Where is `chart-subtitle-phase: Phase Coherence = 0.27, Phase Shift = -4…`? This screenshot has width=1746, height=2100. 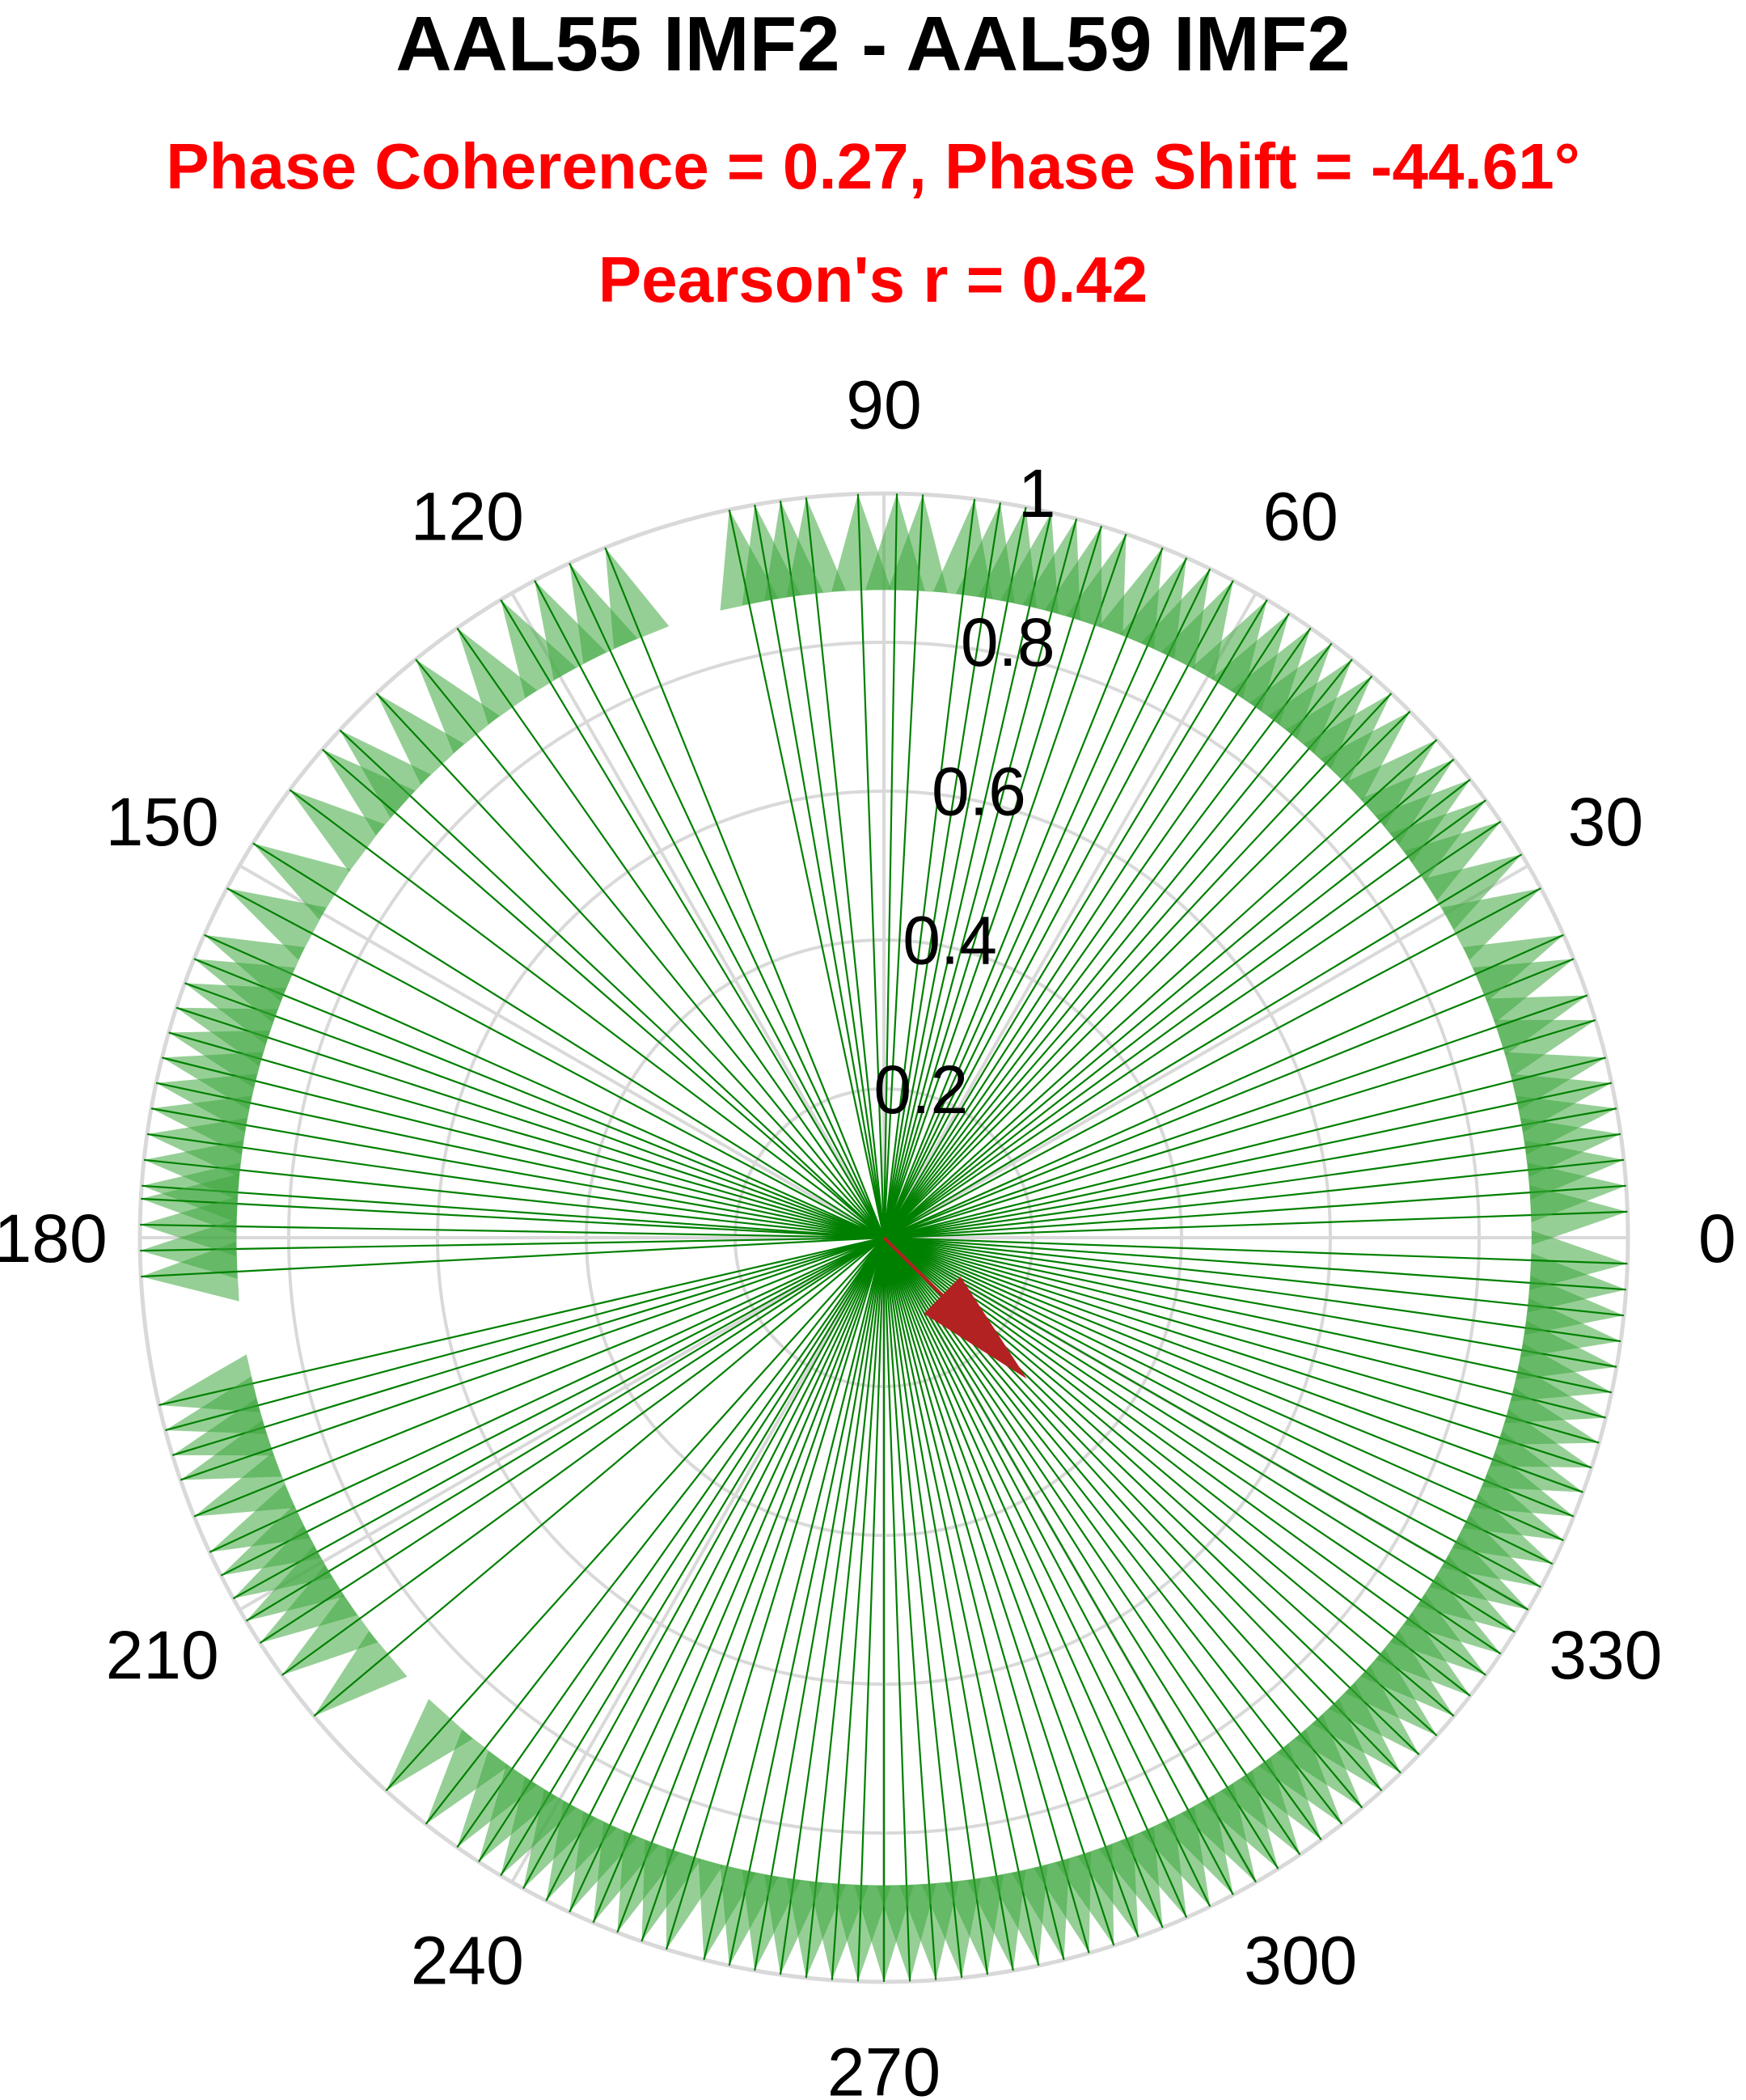 chart-subtitle-phase: Phase Coherence = 0.27, Phase Shift = -4… is located at coordinates (873, 166).